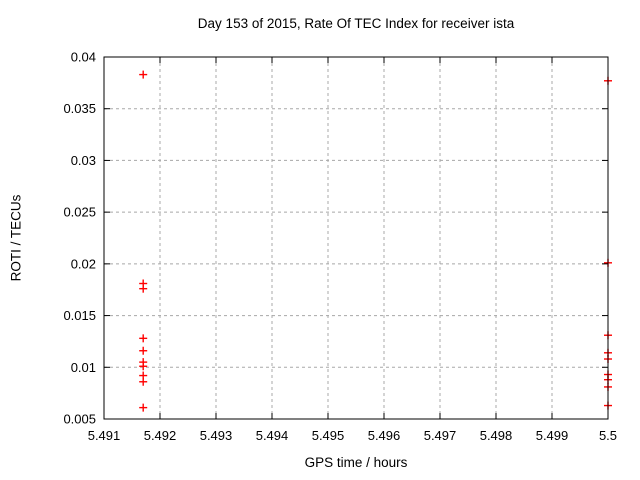 Image resolution: width=640 pixels, height=480 pixels. Describe the element at coordinates (440, 435) in the screenshot. I see `x-tick-label: 5.497` at that location.